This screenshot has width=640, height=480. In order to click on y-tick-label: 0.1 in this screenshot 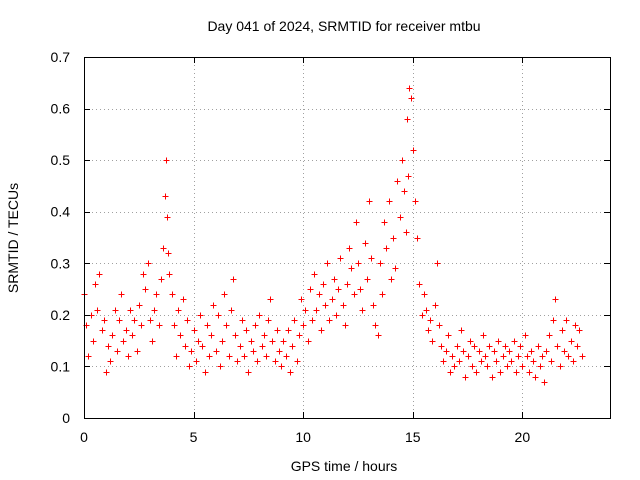, I will do `click(61, 366)`.